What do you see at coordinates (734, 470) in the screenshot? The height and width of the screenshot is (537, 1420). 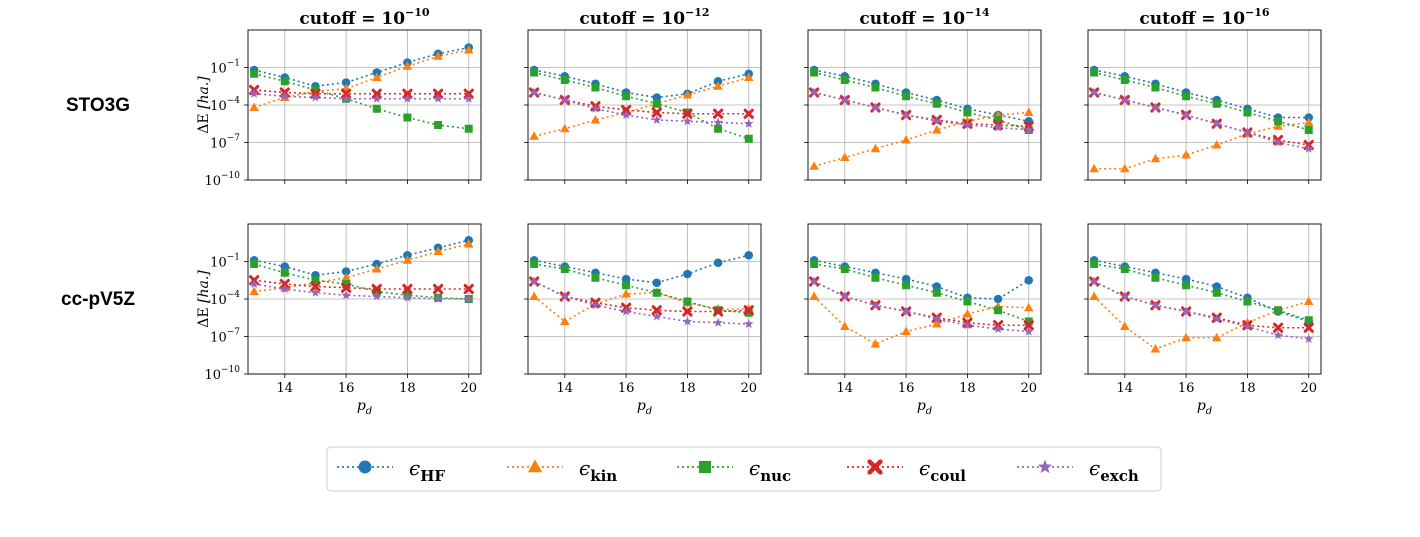 I see `legend-item-nuc: ϵnuc` at bounding box center [734, 470].